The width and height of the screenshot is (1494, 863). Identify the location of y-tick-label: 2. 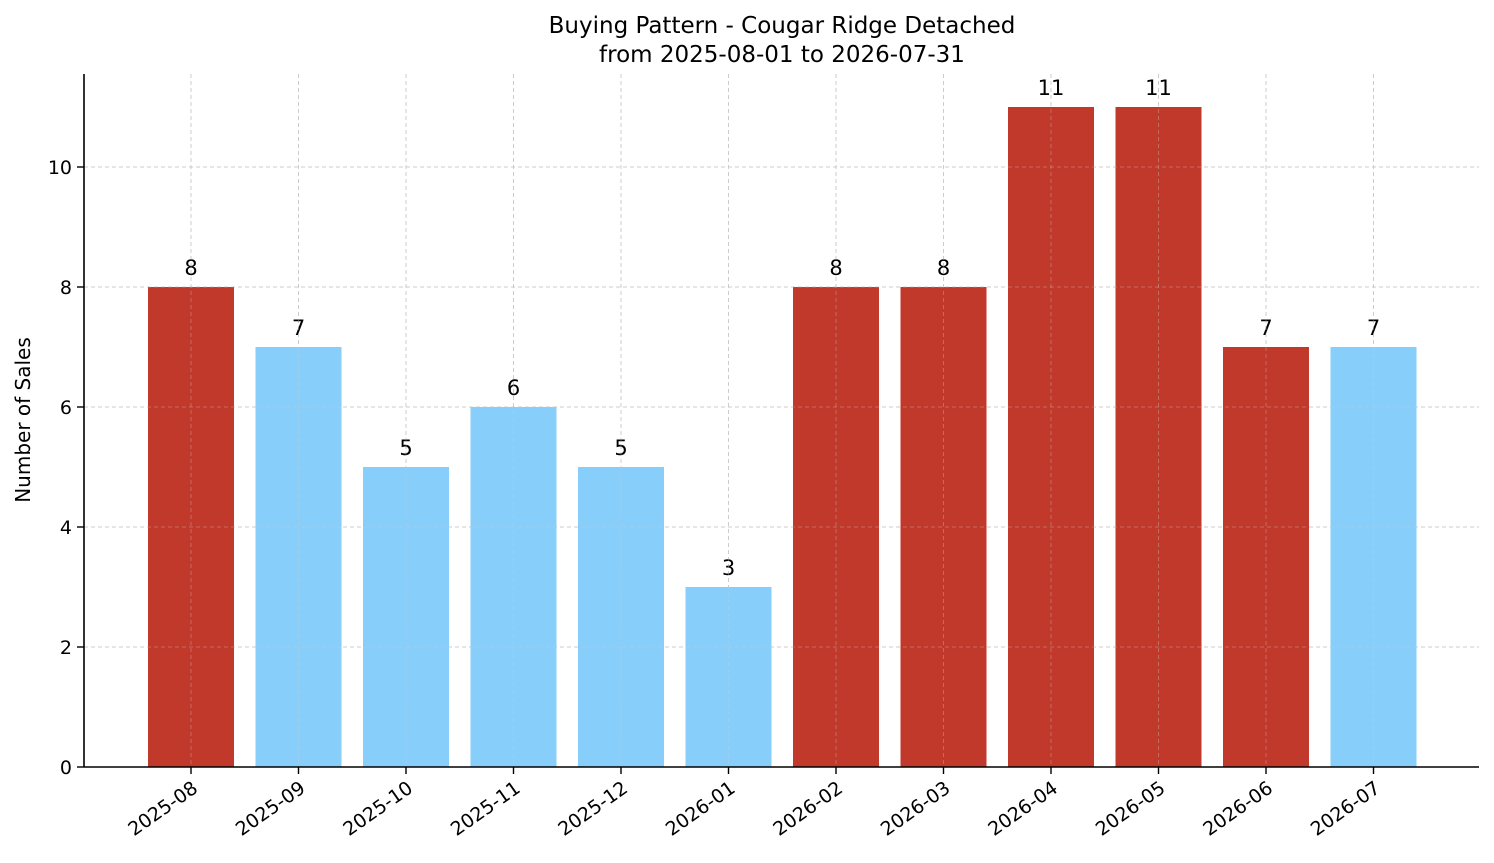
(66, 648).